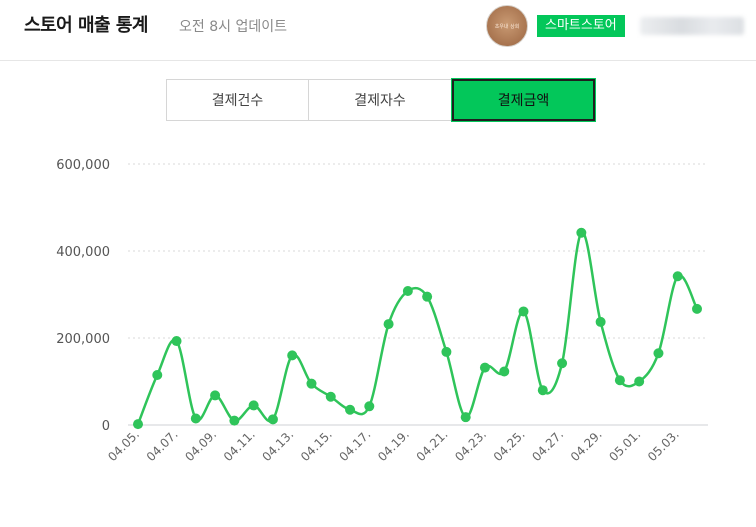  What do you see at coordinates (586, 445) in the screenshot?
I see `x-tick-label: 04.29.` at bounding box center [586, 445].